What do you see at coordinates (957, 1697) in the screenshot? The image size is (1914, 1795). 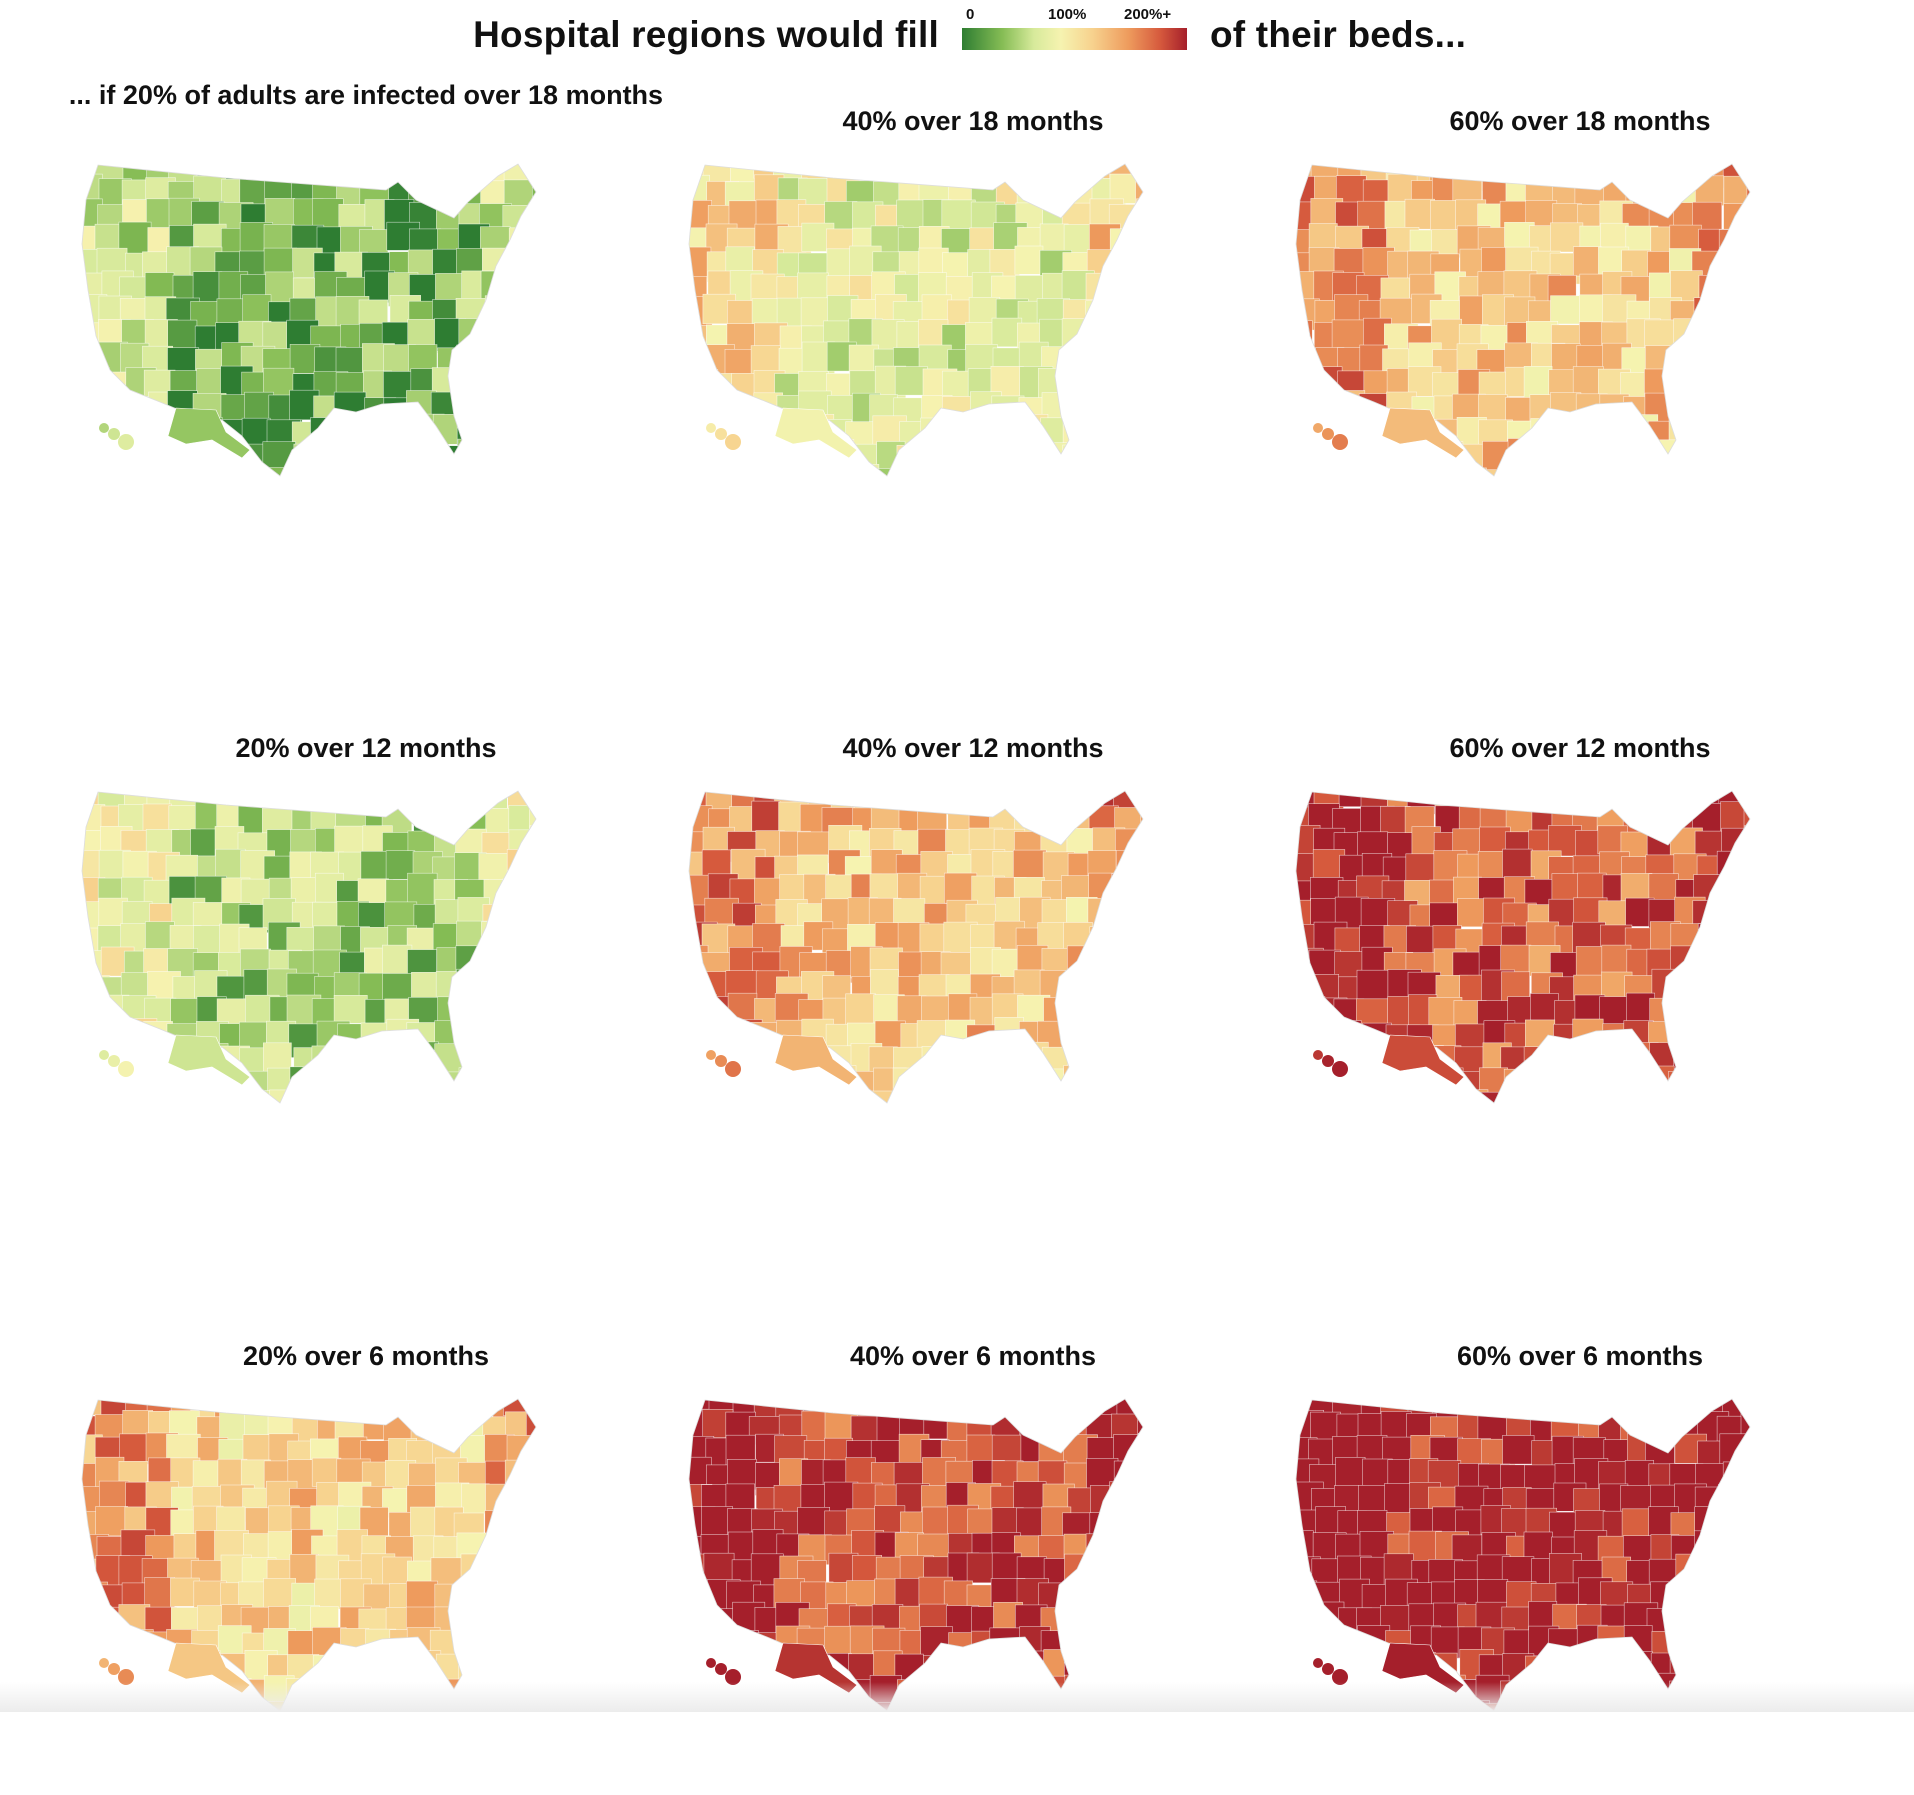 I see `bottom-fade` at bounding box center [957, 1697].